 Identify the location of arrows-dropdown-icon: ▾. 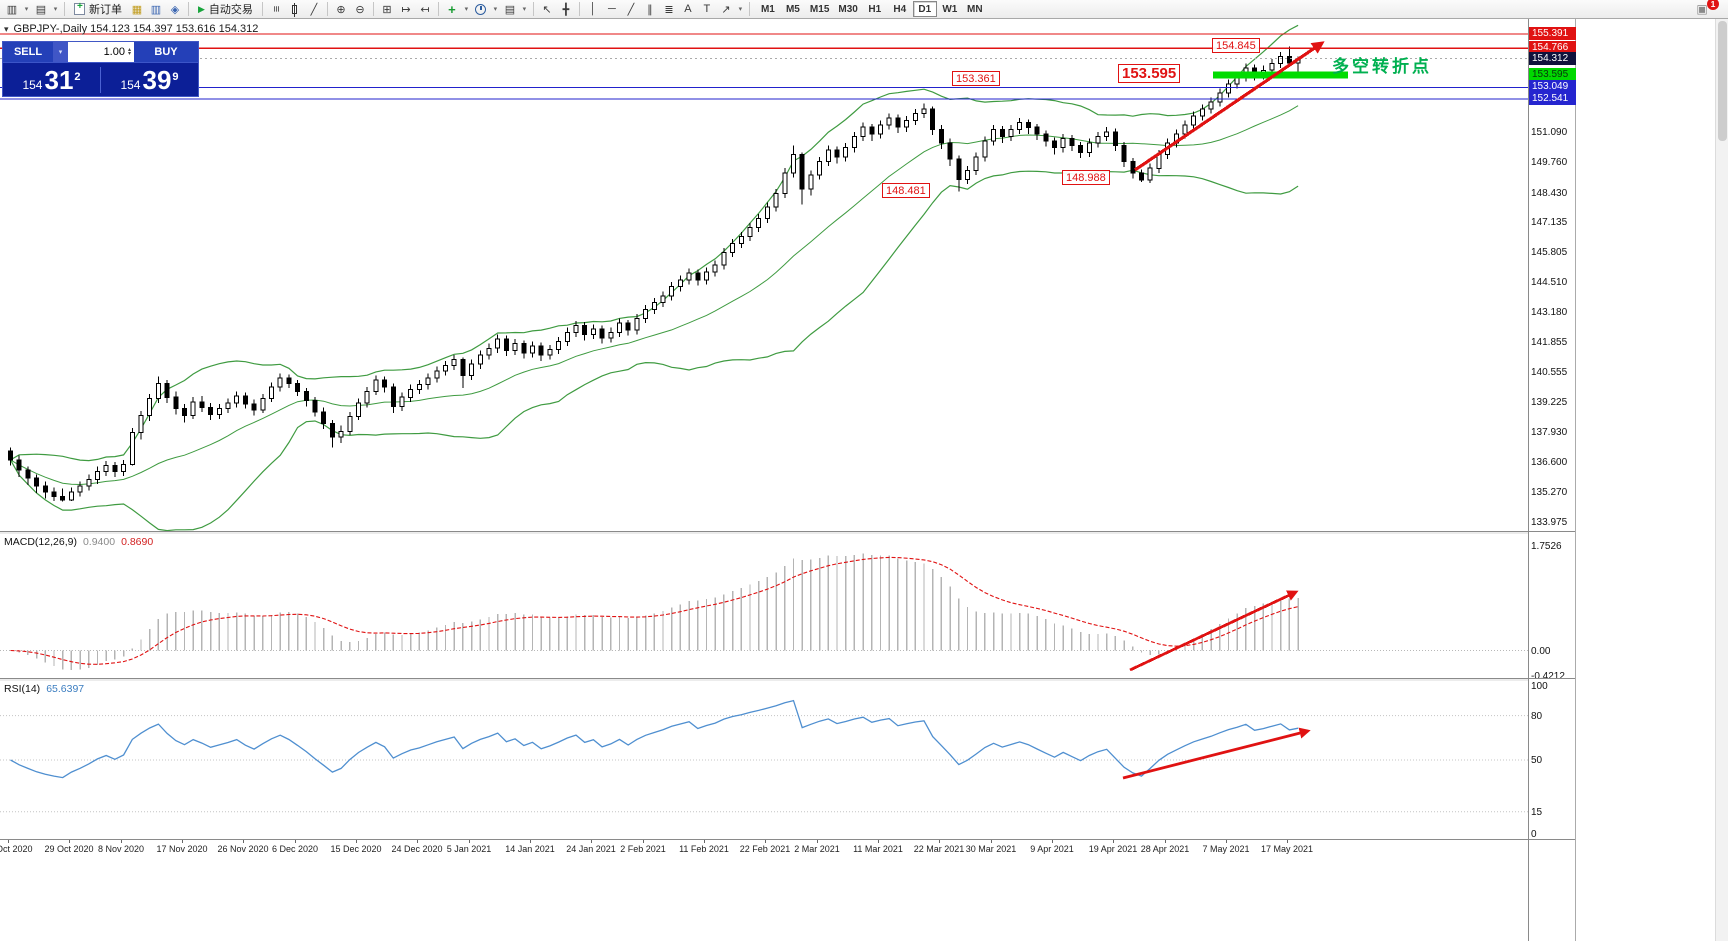
(740, 9).